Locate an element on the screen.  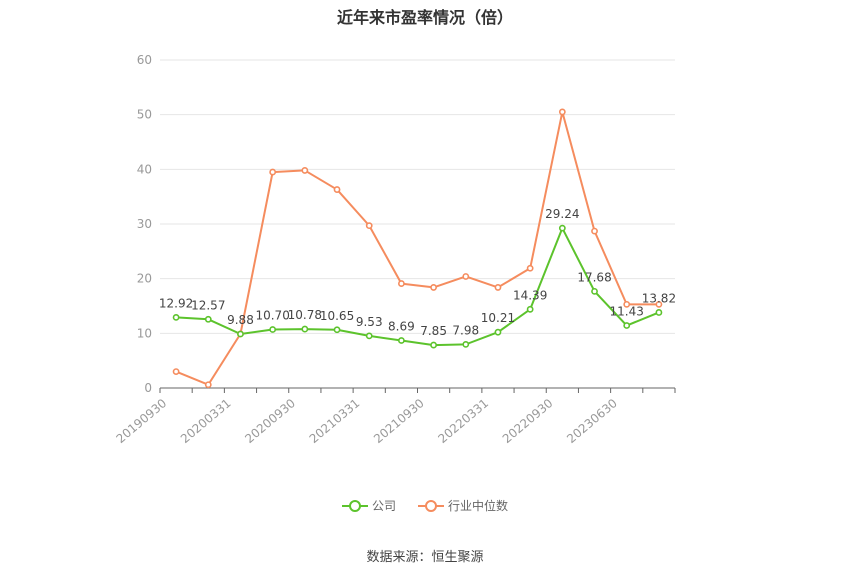
y-tick-label: 10 is located at coordinates (144, 333).